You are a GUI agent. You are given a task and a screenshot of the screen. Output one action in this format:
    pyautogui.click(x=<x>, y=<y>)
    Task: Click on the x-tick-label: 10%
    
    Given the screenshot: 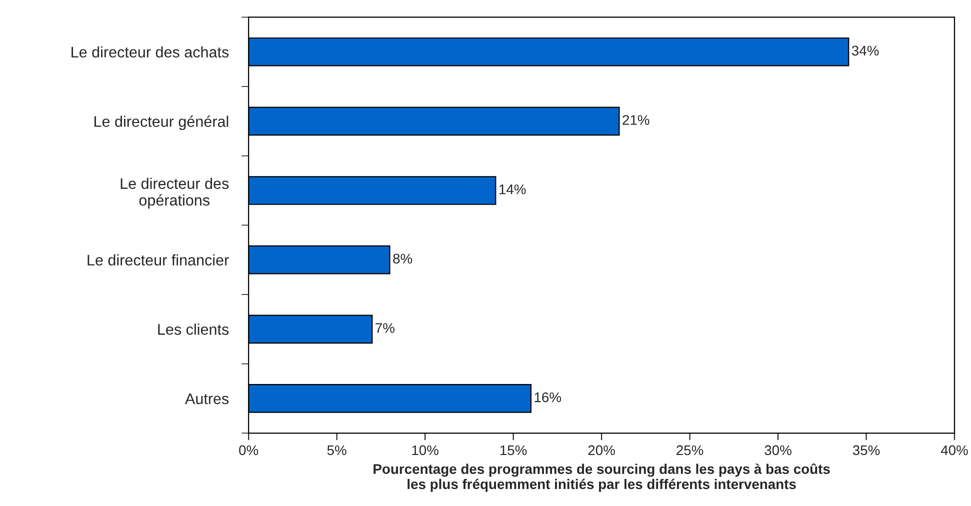 What is the action you would take?
    pyautogui.click(x=425, y=450)
    